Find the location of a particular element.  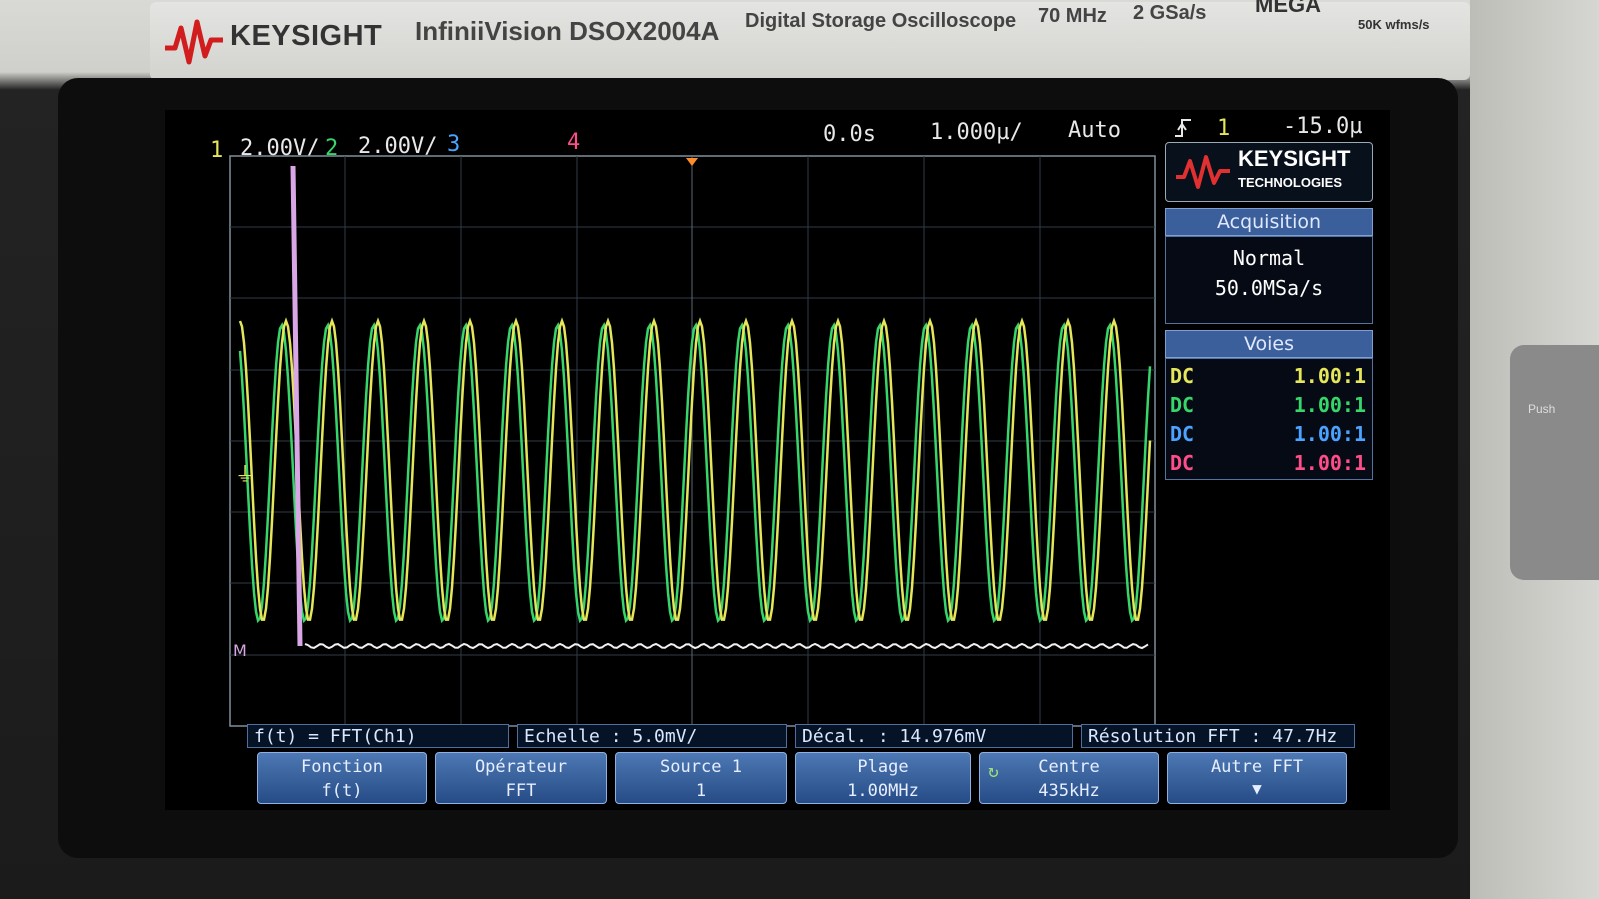

ch1-number: 1 is located at coordinates (217, 150).